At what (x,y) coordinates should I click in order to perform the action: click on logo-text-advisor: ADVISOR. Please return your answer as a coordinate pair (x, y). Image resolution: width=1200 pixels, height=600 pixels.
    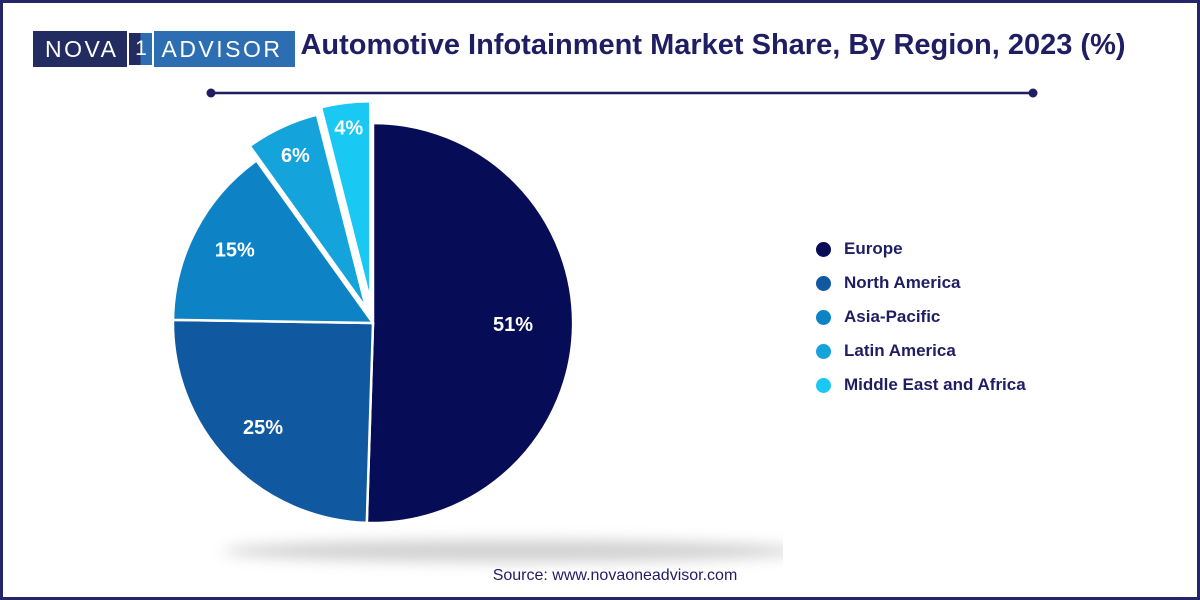
    Looking at the image, I should click on (224, 49).